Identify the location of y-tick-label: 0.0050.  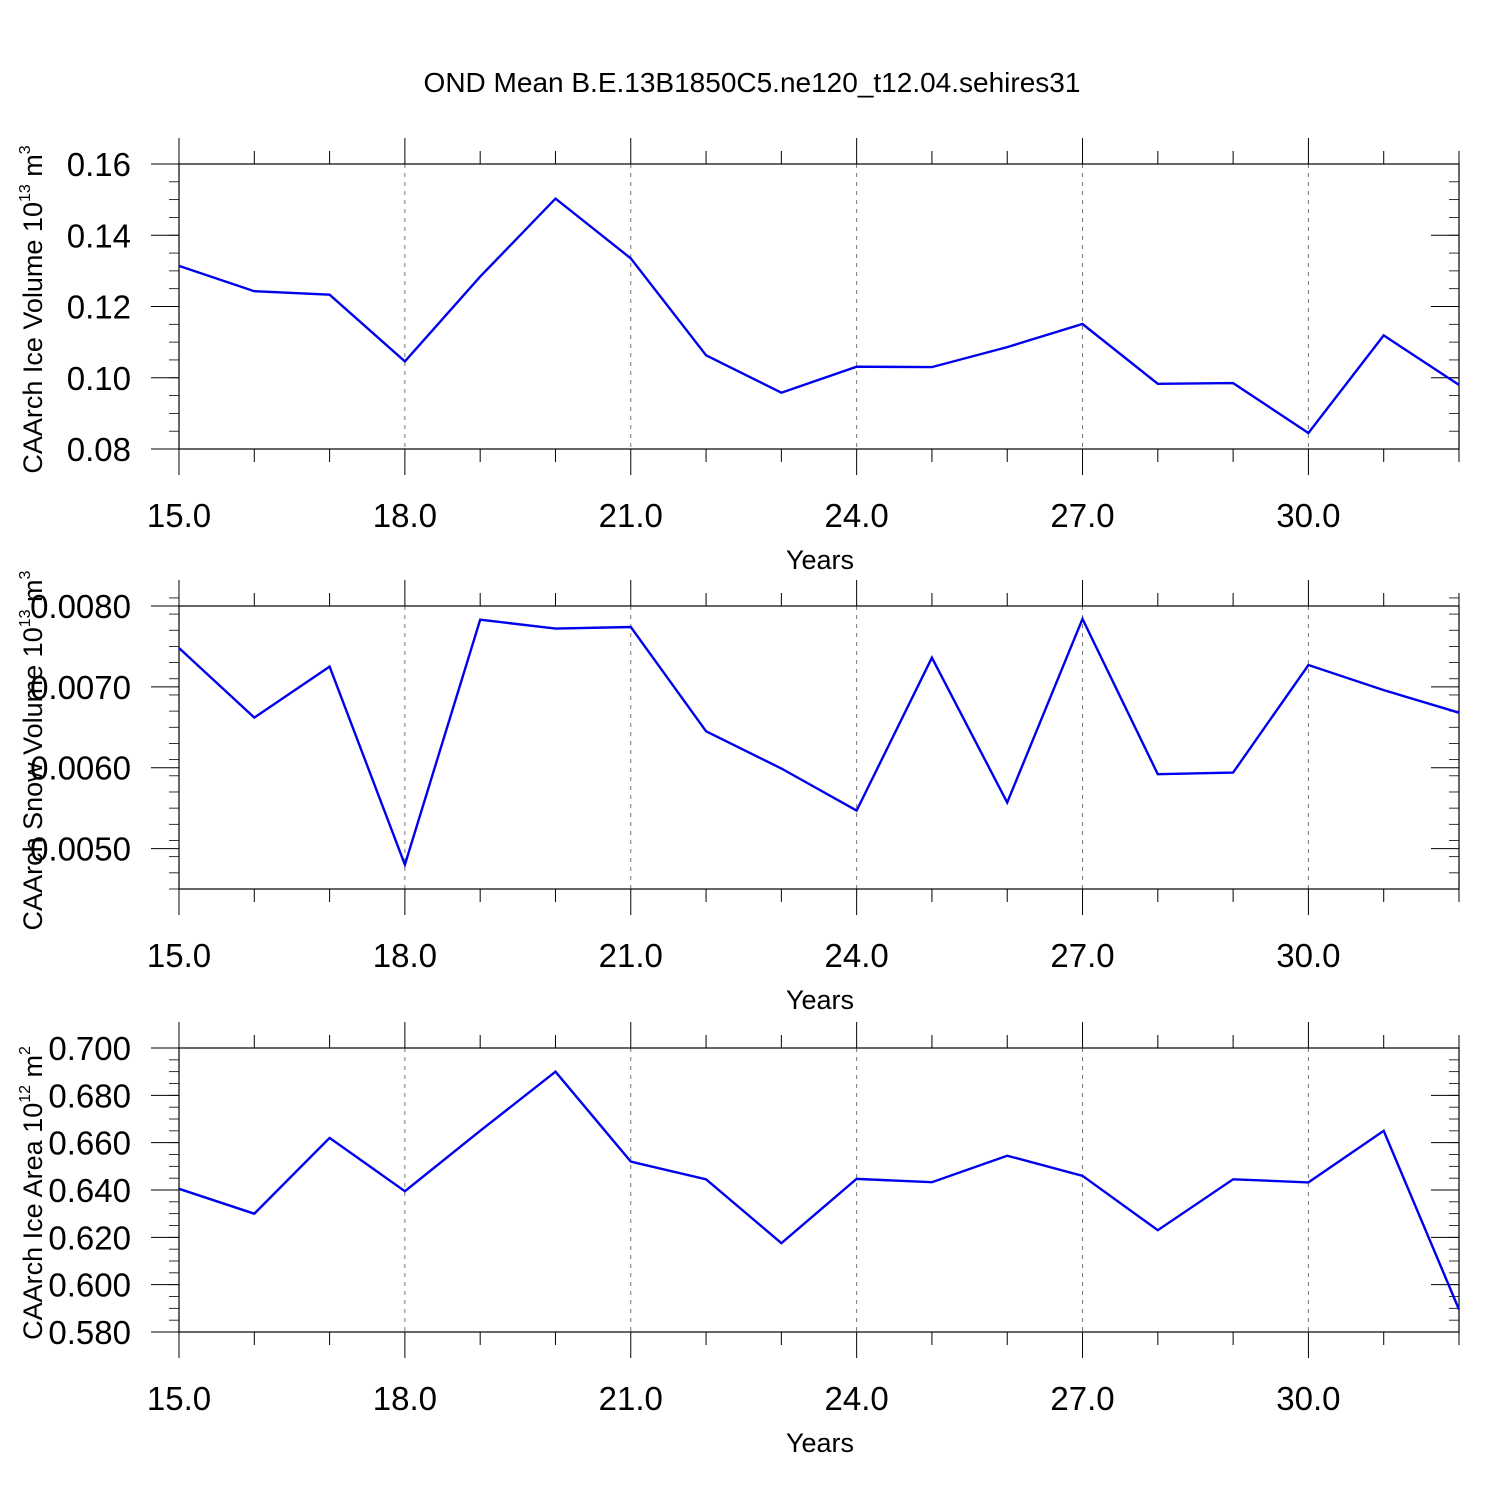
(80, 849).